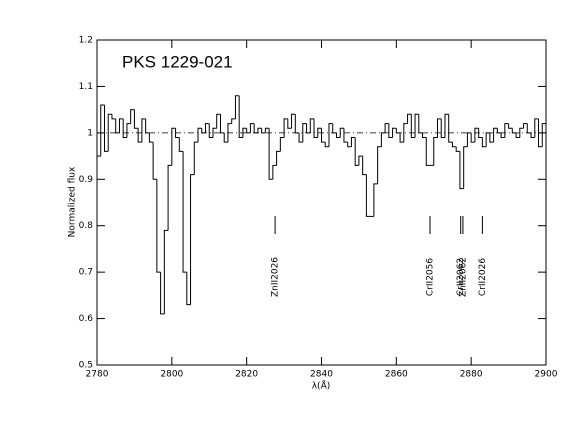 The width and height of the screenshot is (564, 436). Describe the element at coordinates (86, 87) in the screenshot. I see `y-tick-label: 1.1` at that location.